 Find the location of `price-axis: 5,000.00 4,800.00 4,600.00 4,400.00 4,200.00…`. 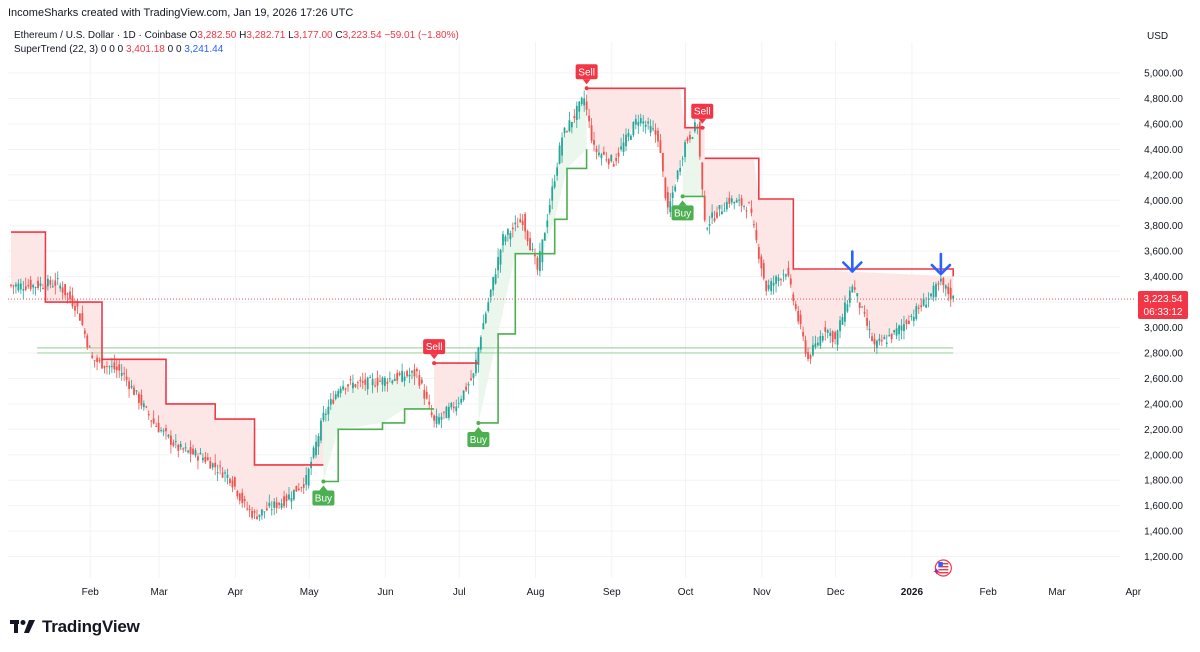

price-axis: 5,000.00 4,800.00 4,600.00 4,400.00 4,200.00… is located at coordinates (1163, 316).